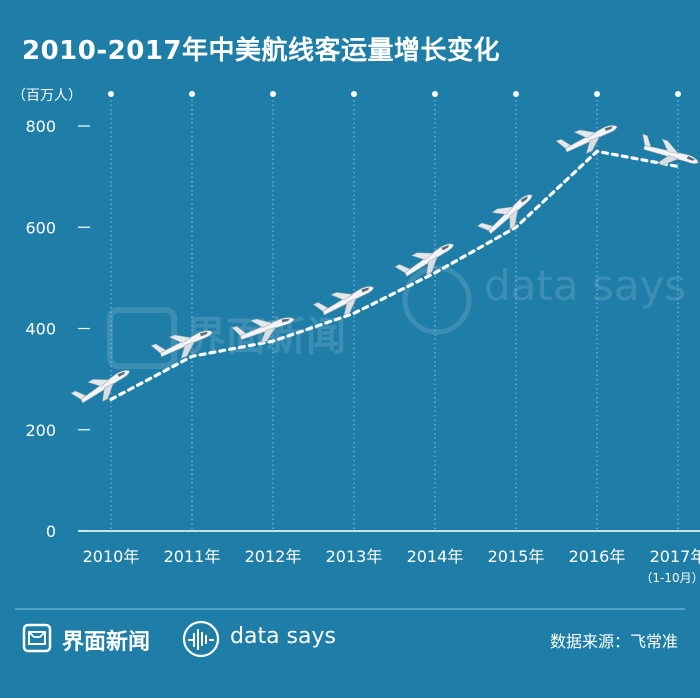 The width and height of the screenshot is (700, 698). I want to click on y-axis-label: （百万人）, so click(47, 96).